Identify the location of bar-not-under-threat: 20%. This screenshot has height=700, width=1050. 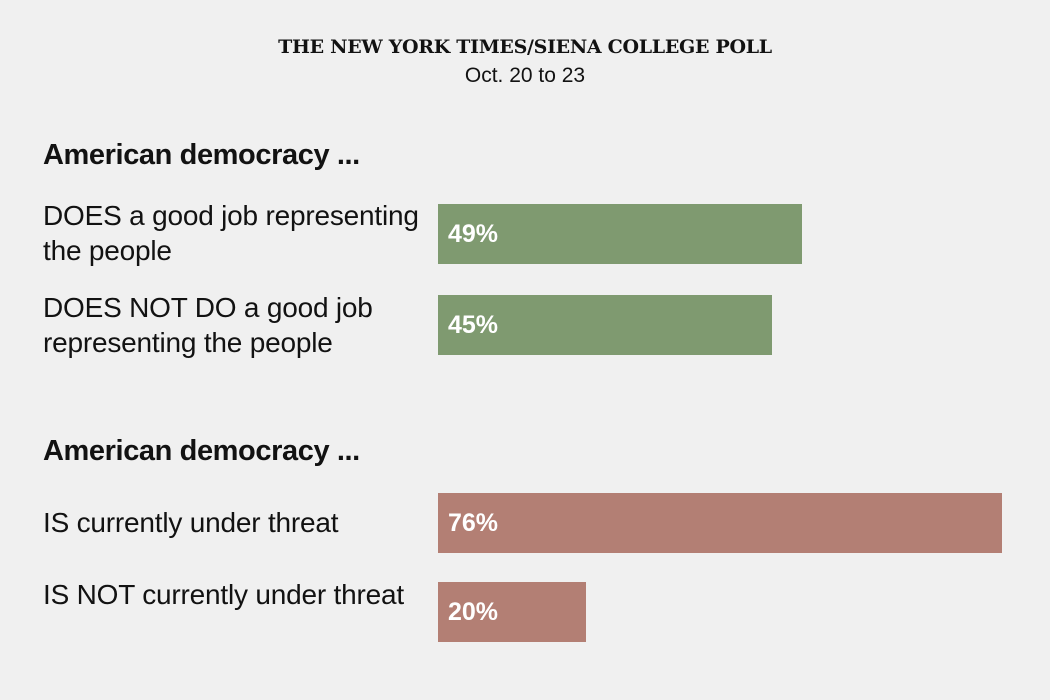
(512, 612).